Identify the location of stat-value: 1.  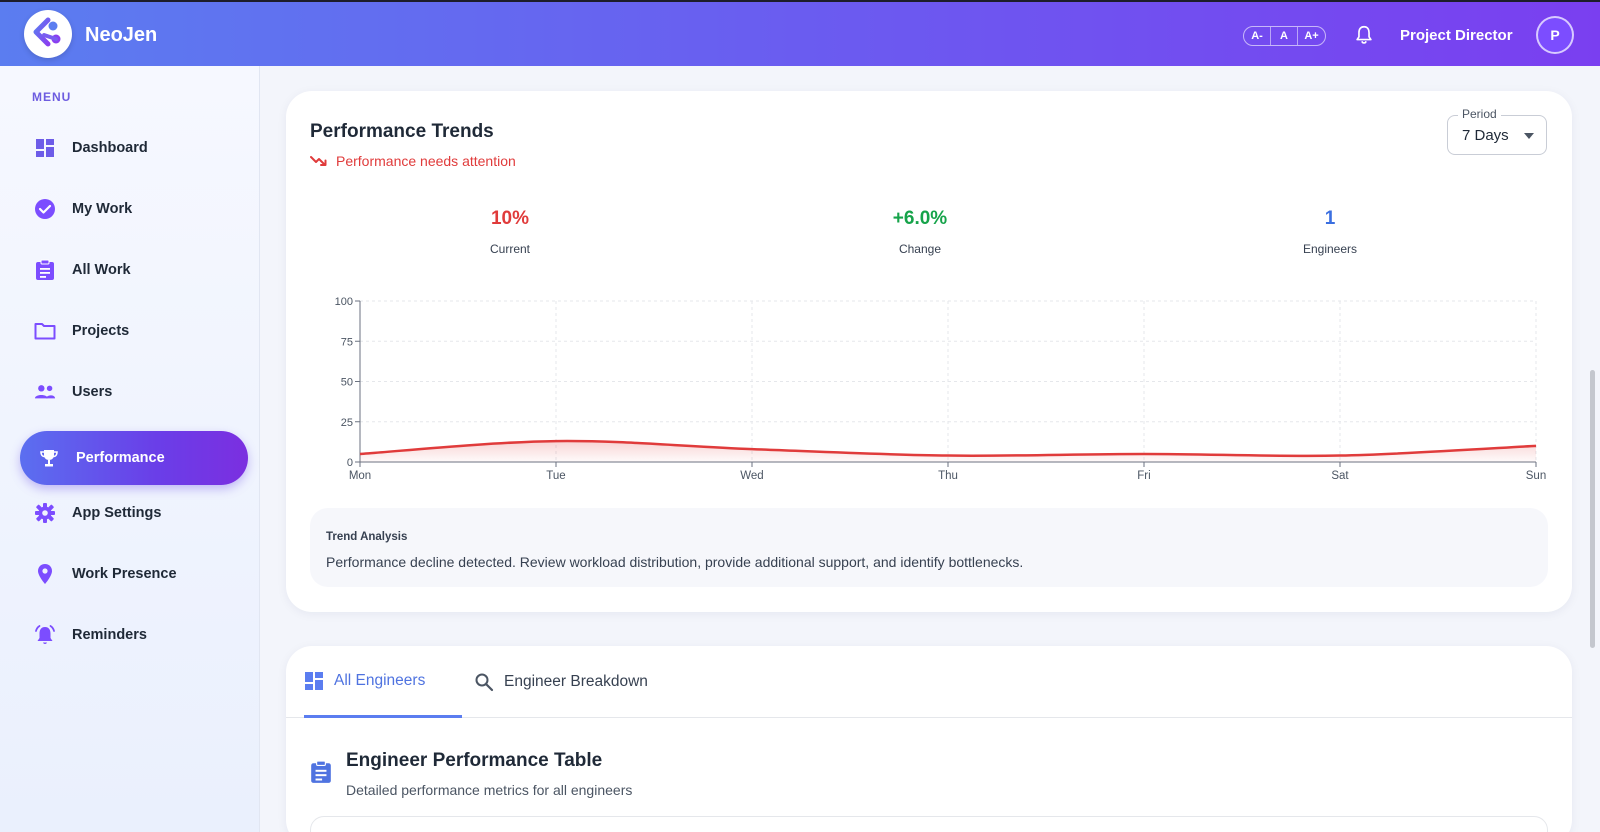
(1330, 218).